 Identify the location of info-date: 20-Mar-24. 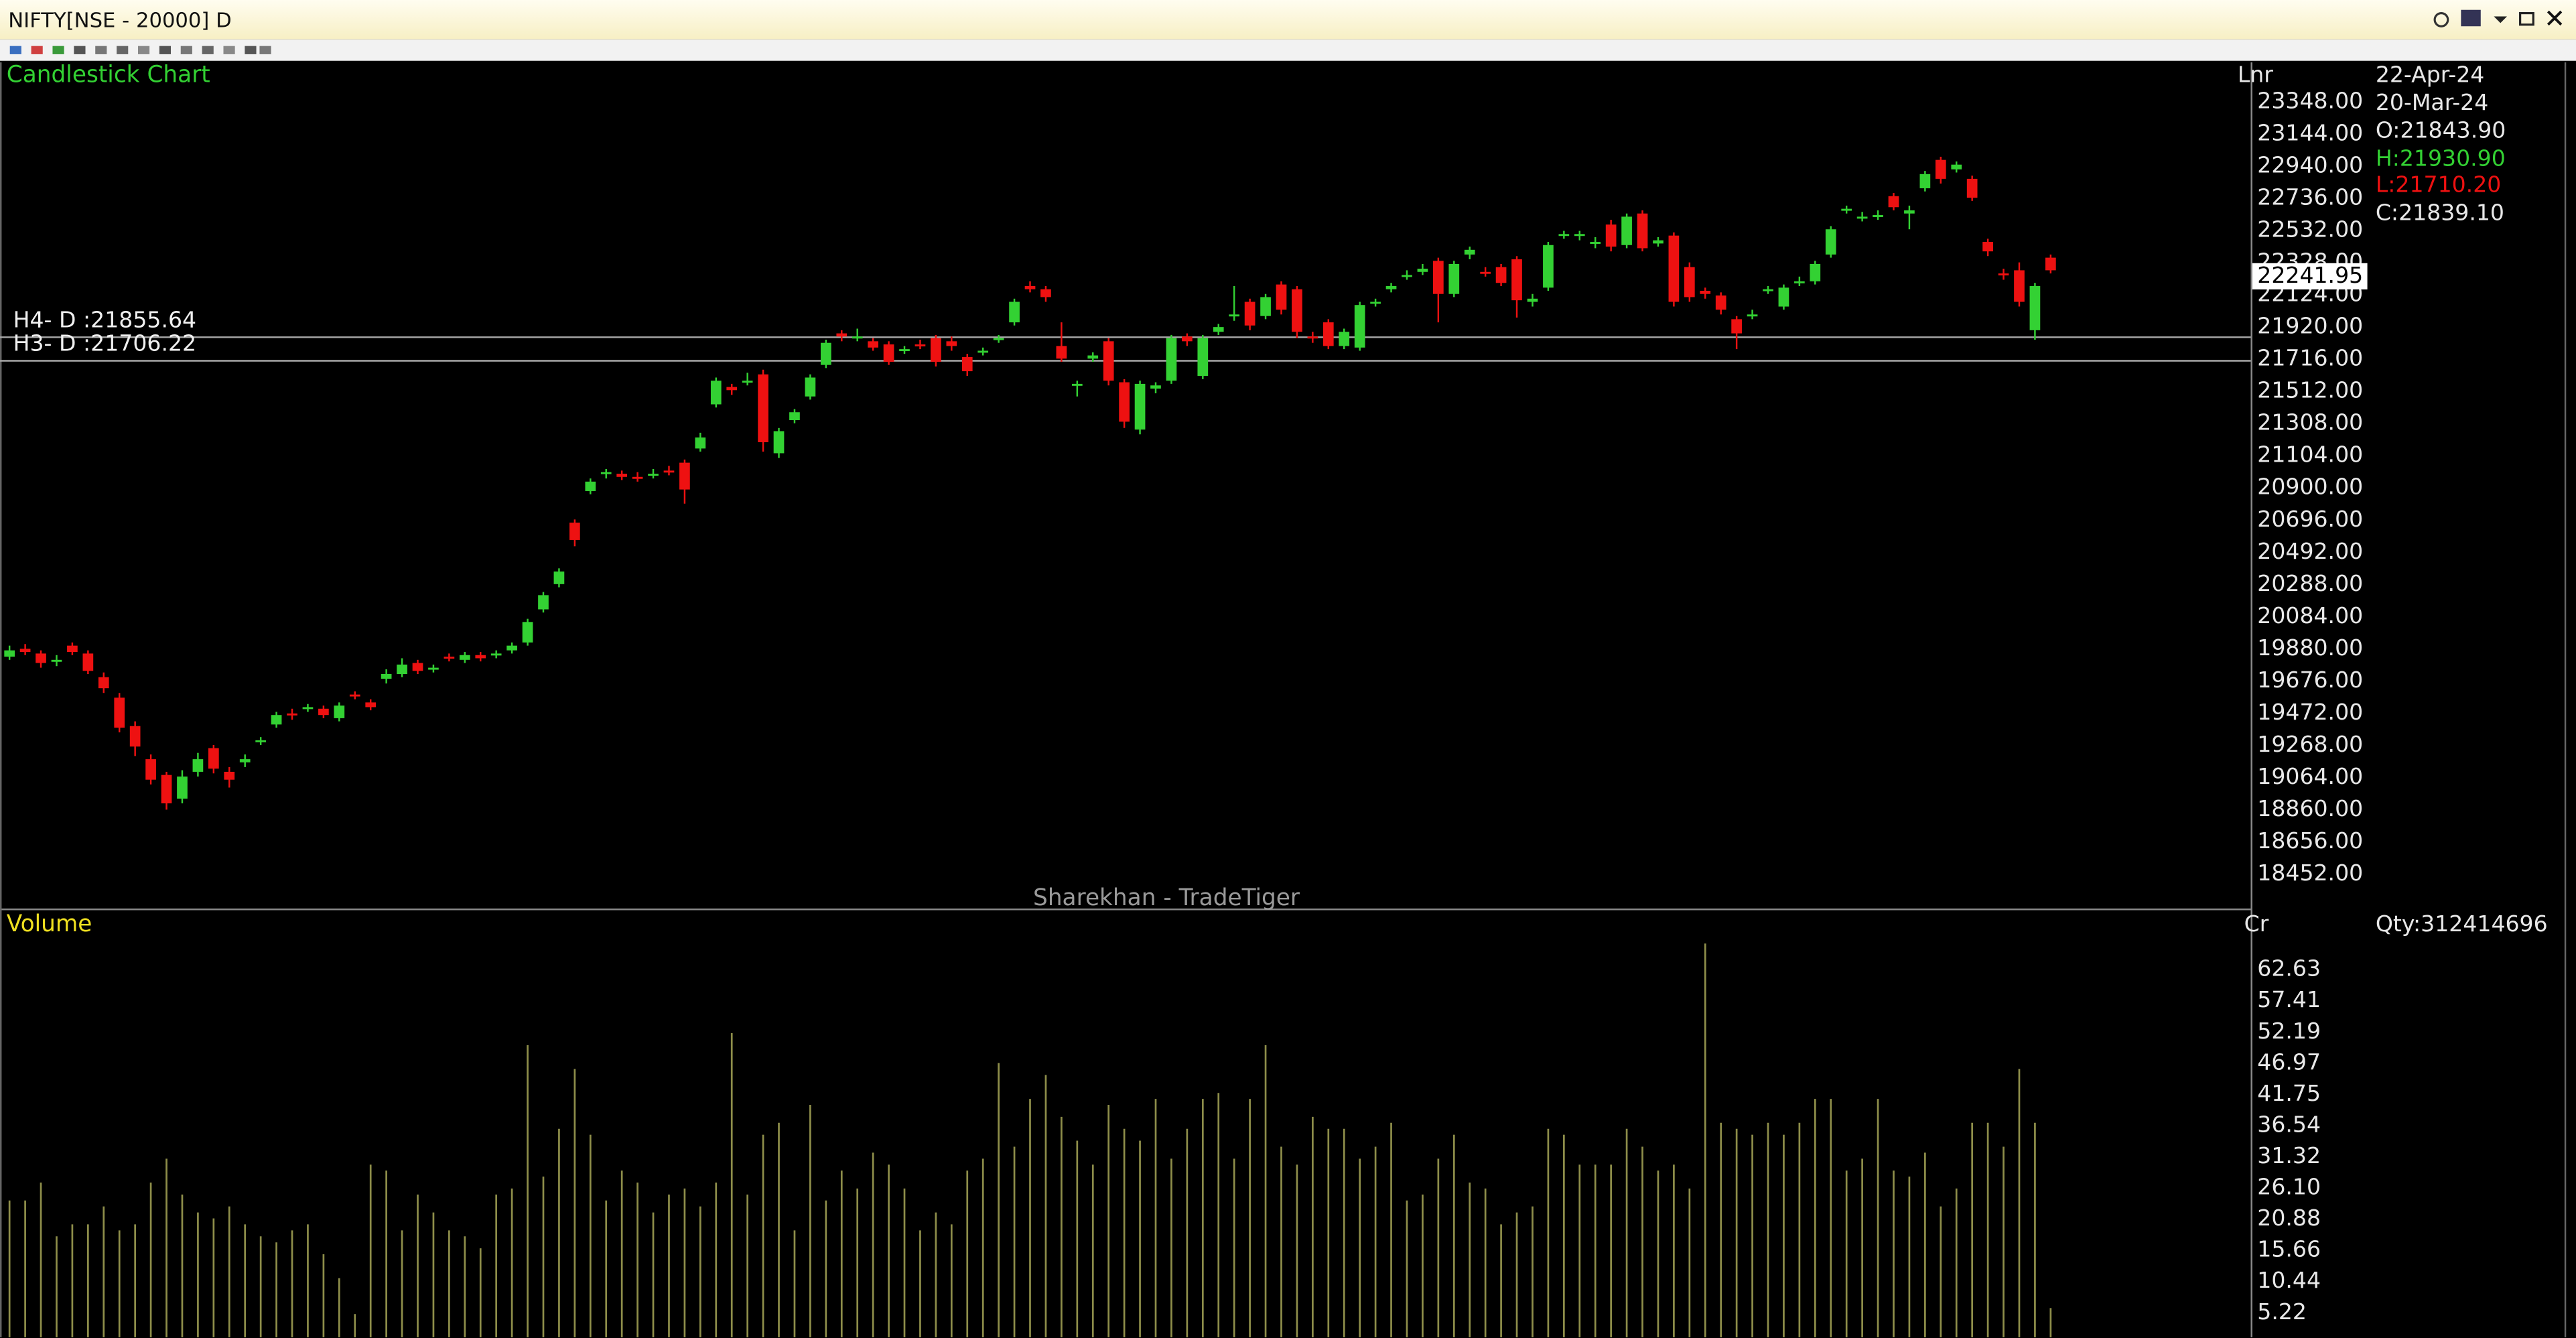
(2432, 102).